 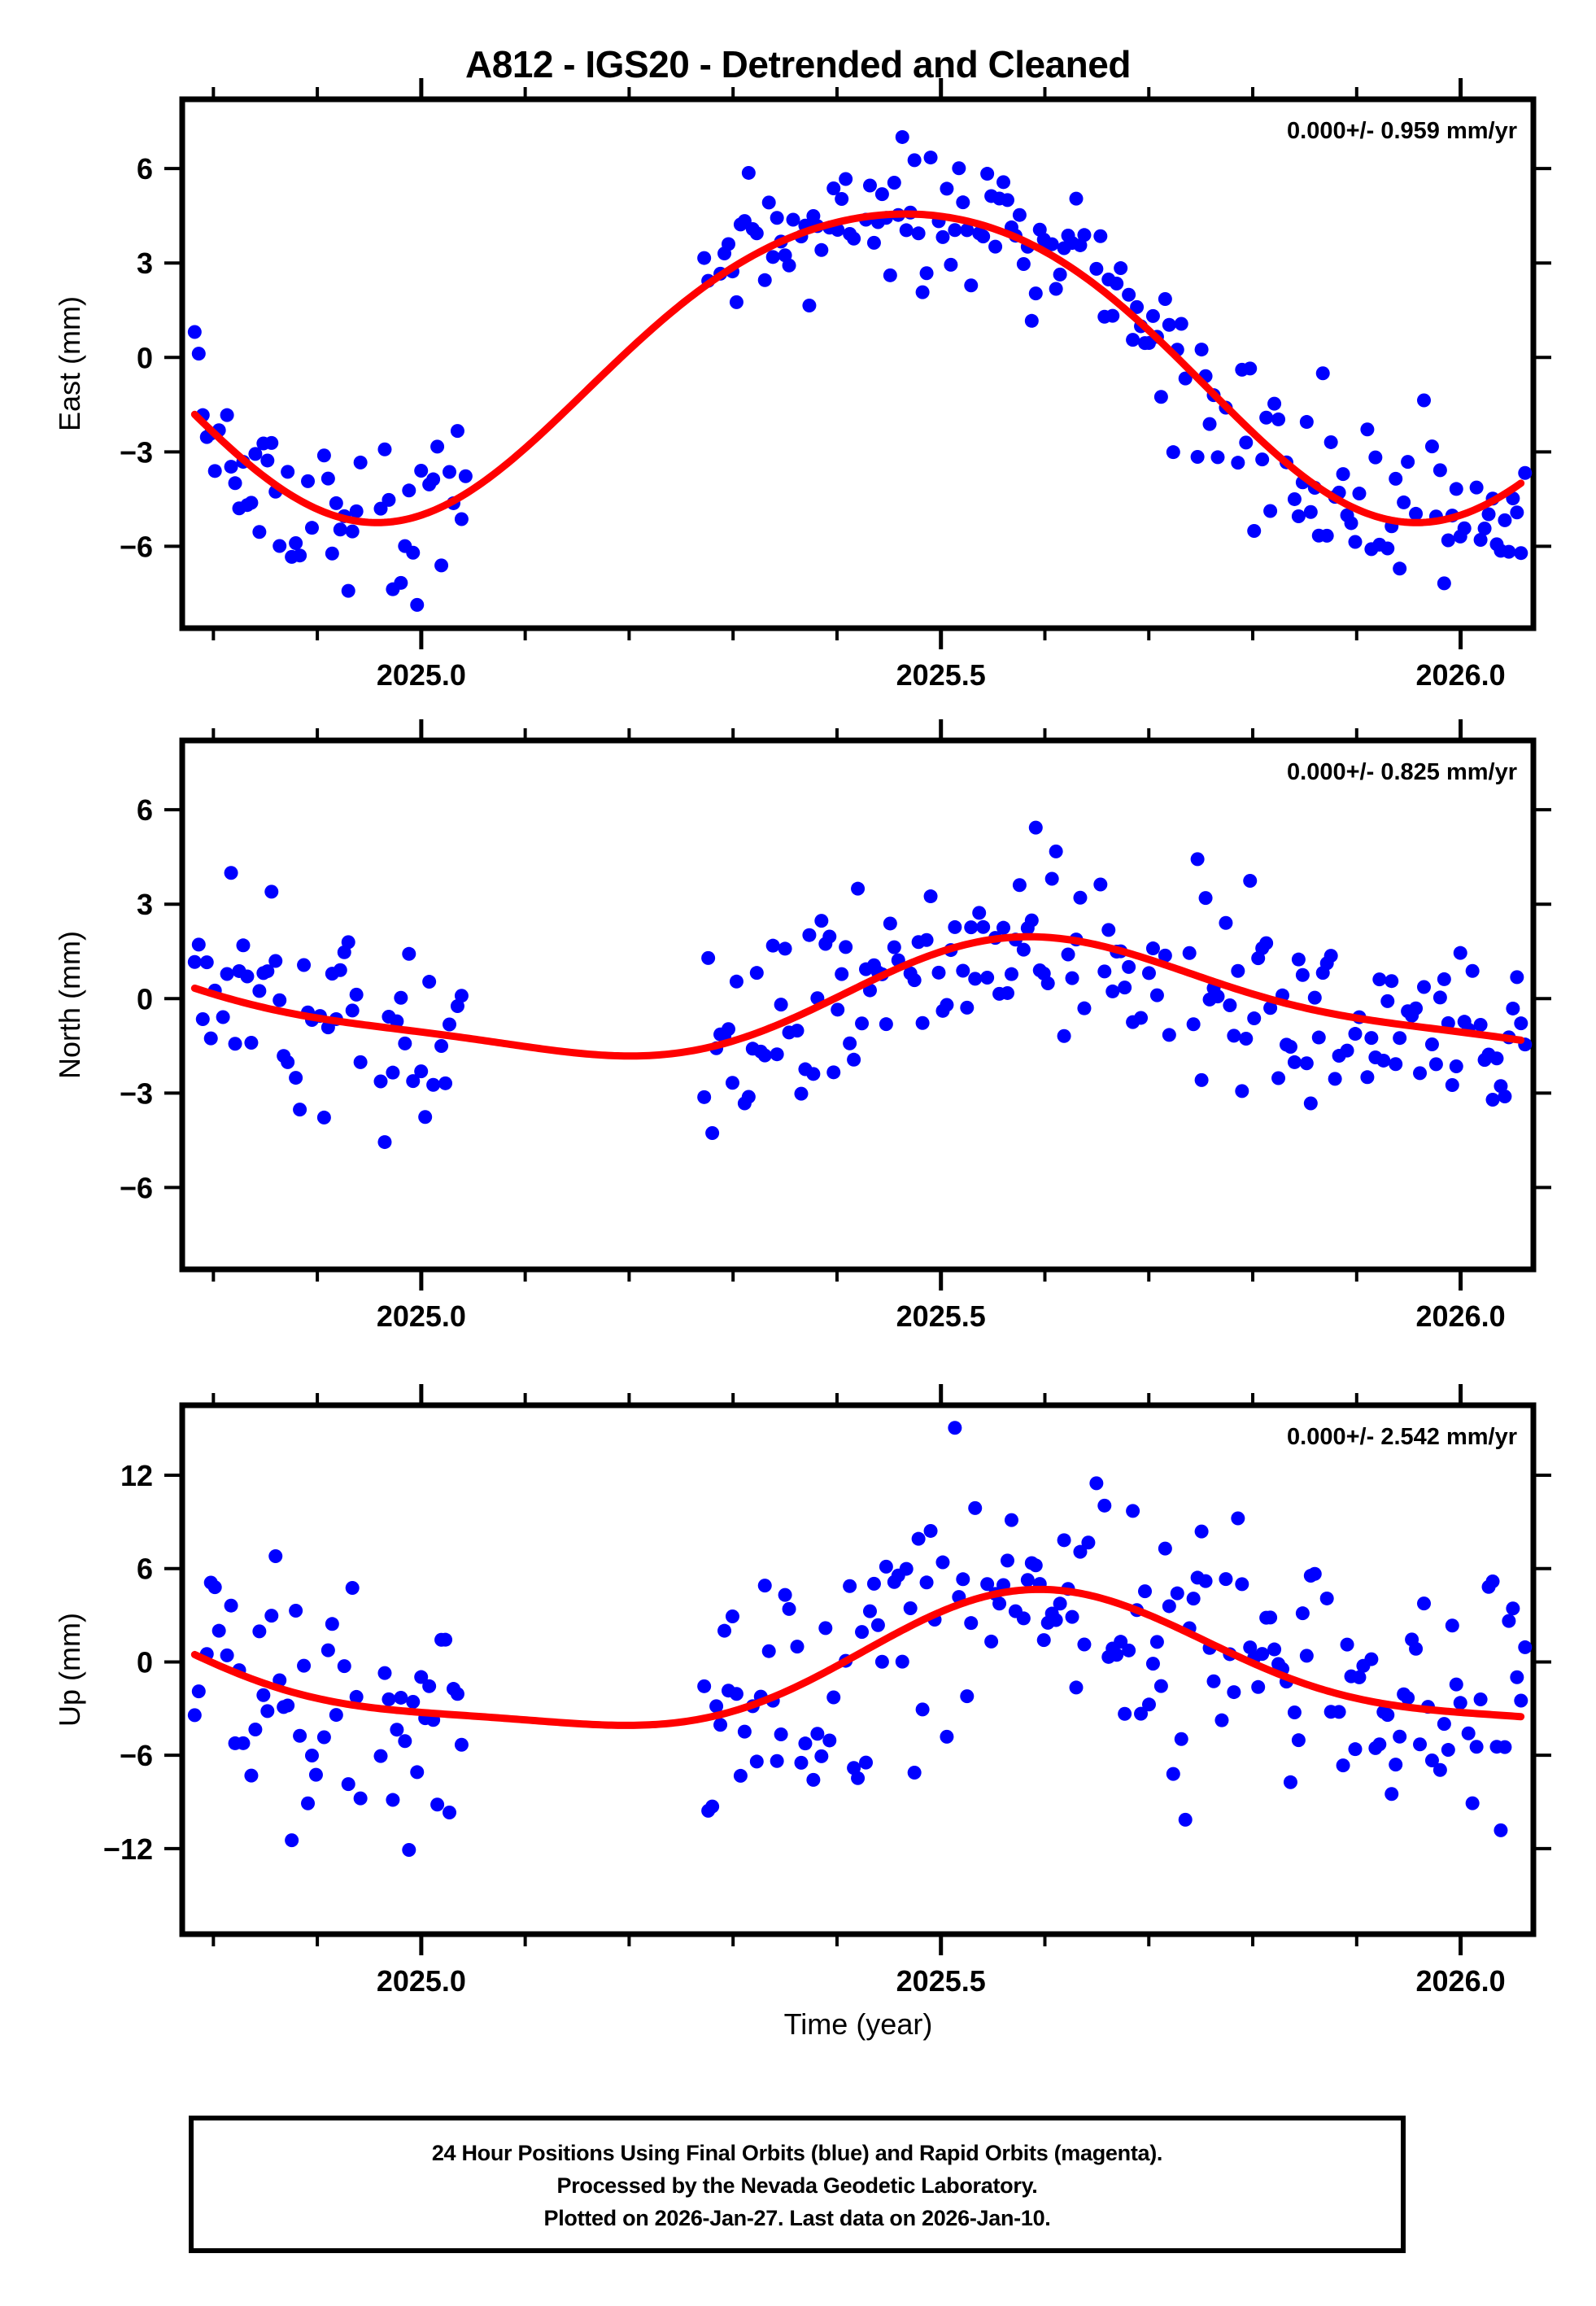 I want to click on x-tick-label: 2026.0, so click(x=1461, y=1316).